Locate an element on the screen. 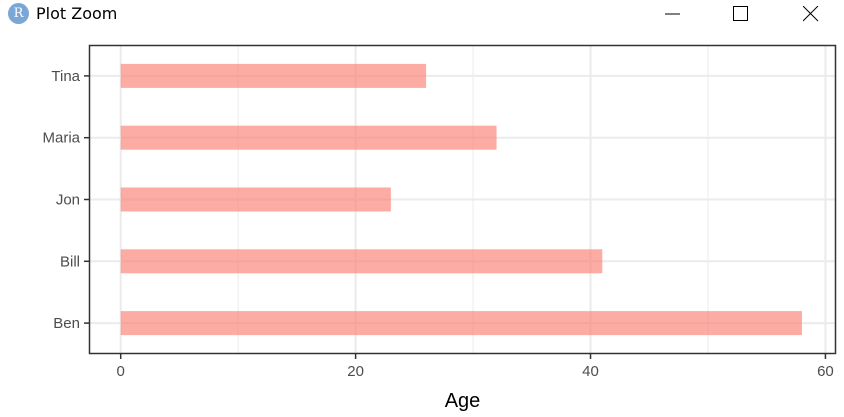 Image resolution: width=844 pixels, height=417 pixels. y-tick-label: Bill is located at coordinates (70, 261).